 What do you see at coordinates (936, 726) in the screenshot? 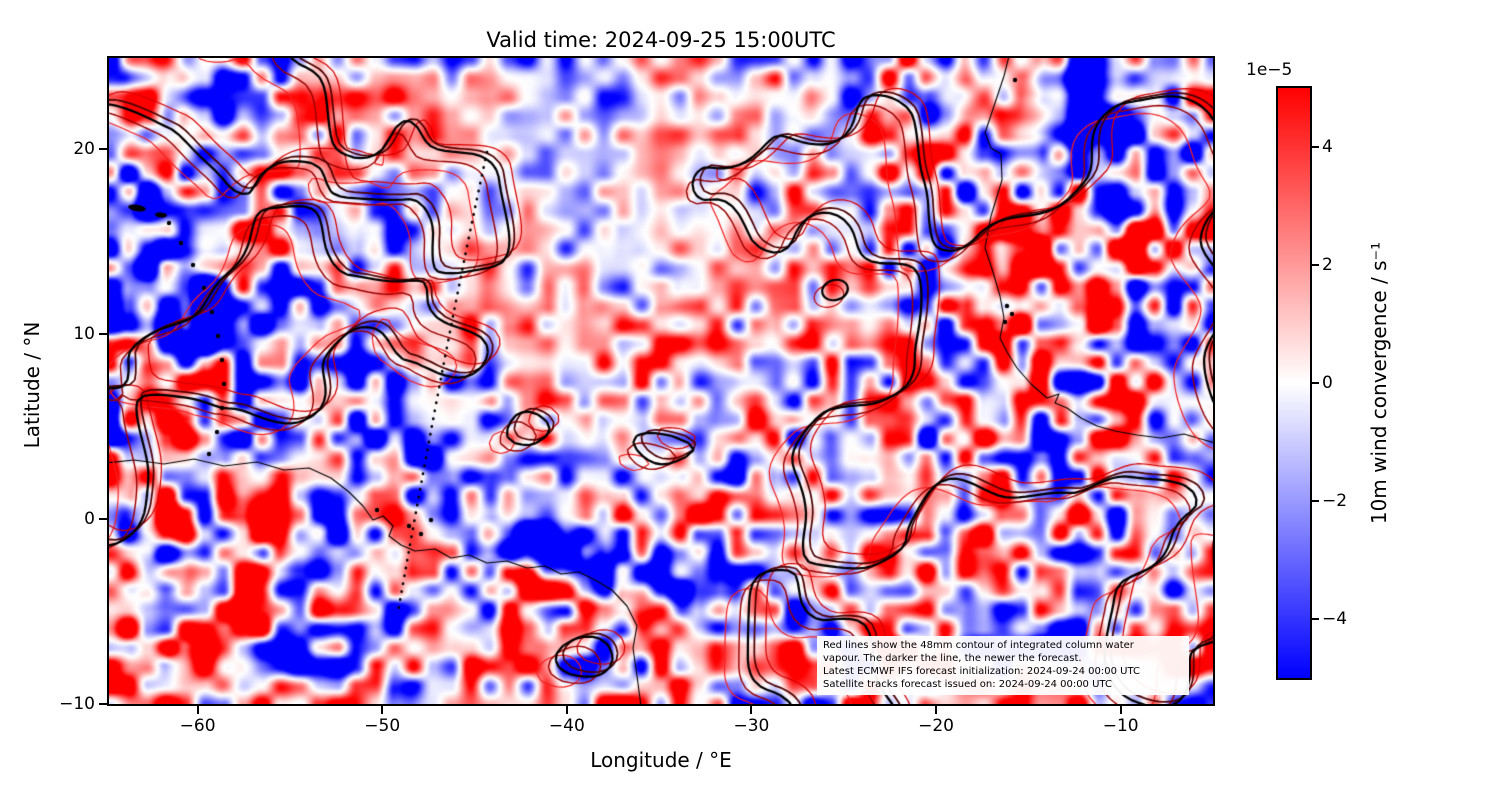
I see `x-tick-label: −20` at bounding box center [936, 726].